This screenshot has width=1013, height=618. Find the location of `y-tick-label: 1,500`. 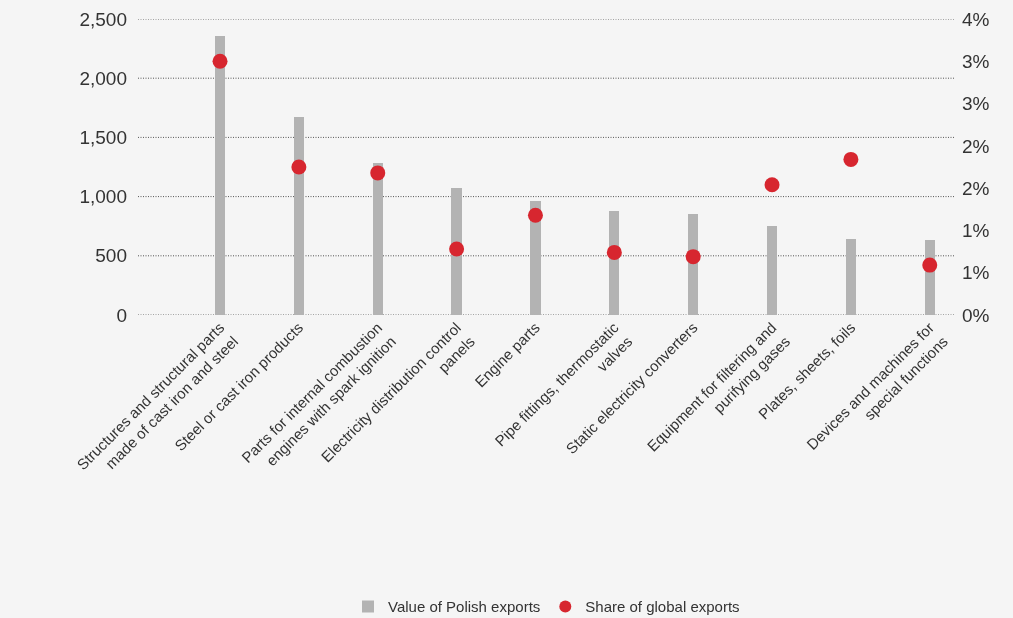

y-tick-label: 1,500 is located at coordinates (103, 138).